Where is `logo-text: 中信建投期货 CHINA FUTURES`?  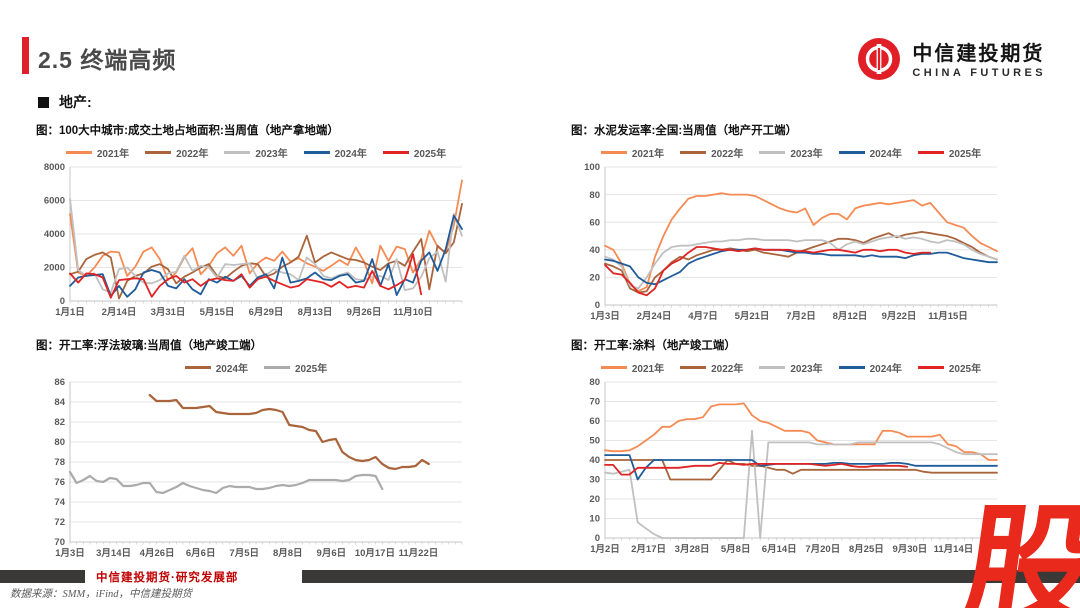 logo-text: 中信建投期货 CHINA FUTURES is located at coordinates (979, 61).